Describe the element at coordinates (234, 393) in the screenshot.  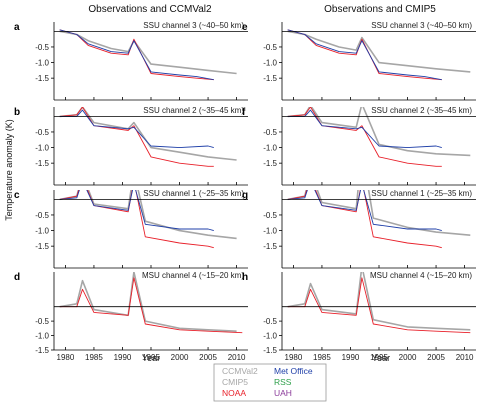
I see `legend-entry: NOAA` at that location.